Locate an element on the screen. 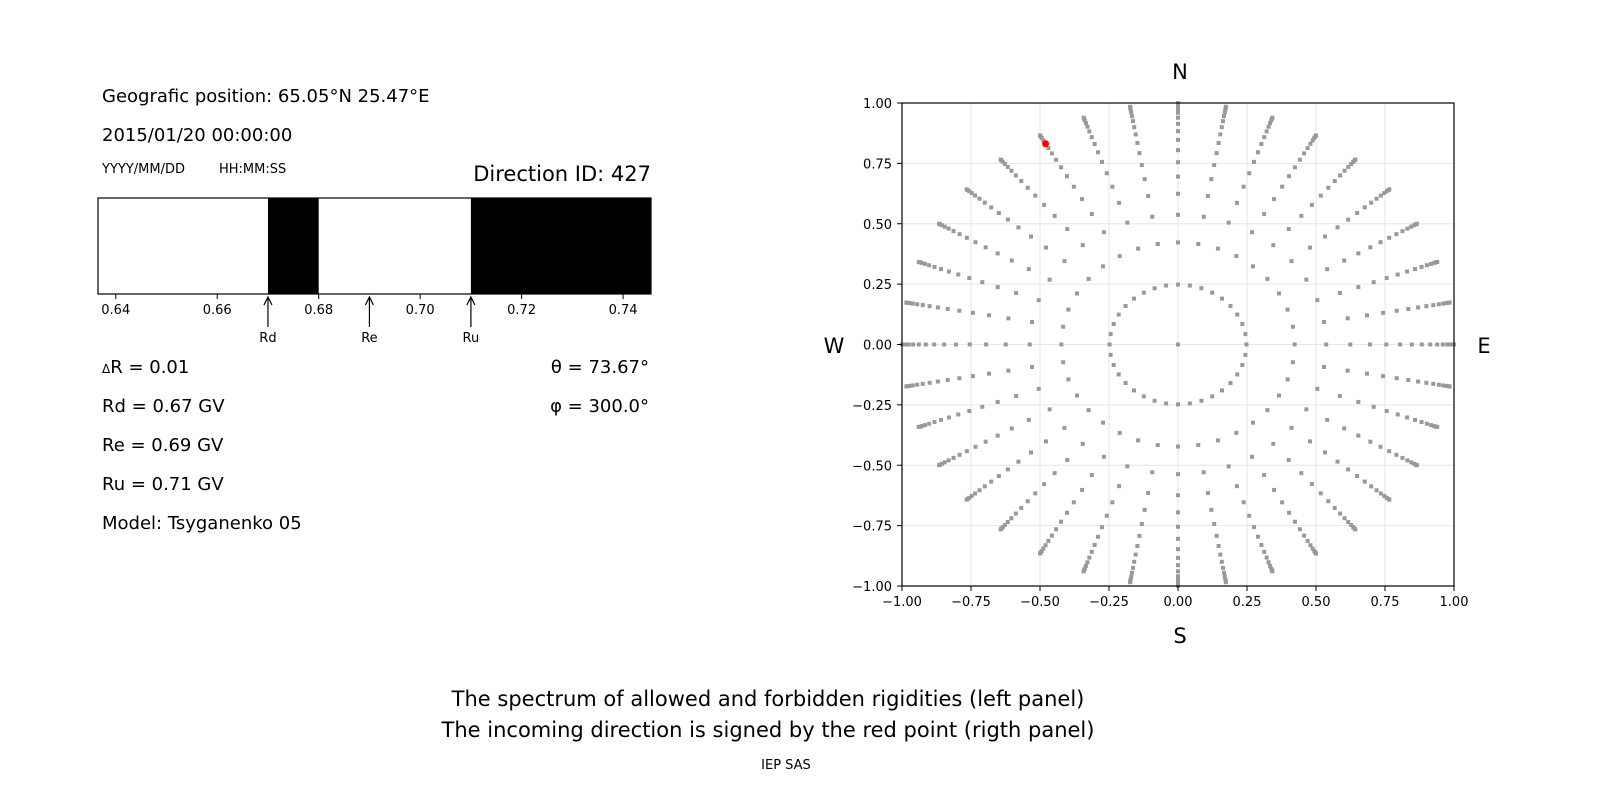 The image size is (1600, 800). y-tick-label: 0.50 is located at coordinates (877, 225).